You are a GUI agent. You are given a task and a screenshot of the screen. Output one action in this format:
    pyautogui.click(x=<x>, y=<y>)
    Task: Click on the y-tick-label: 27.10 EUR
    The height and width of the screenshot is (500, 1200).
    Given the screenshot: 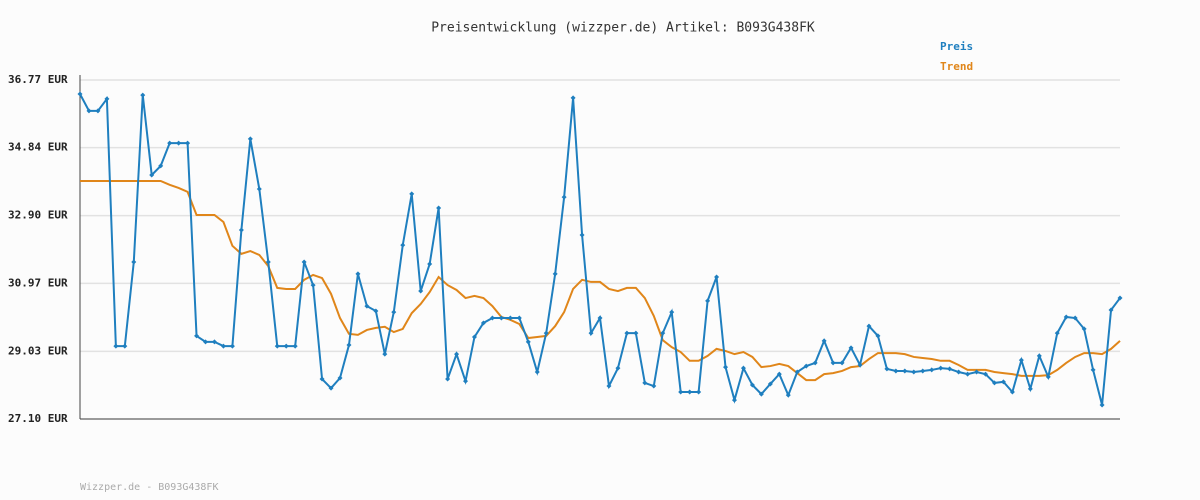 What is the action you would take?
    pyautogui.click(x=38, y=418)
    